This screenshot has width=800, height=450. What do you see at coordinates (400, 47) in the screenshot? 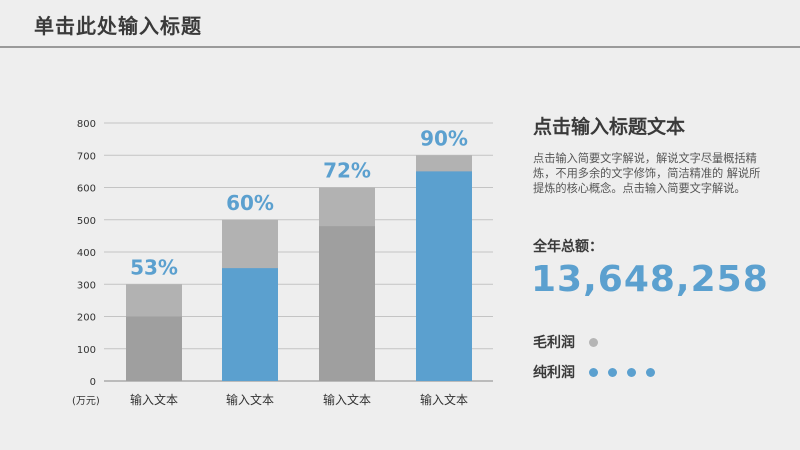
I see `title-divider` at bounding box center [400, 47].